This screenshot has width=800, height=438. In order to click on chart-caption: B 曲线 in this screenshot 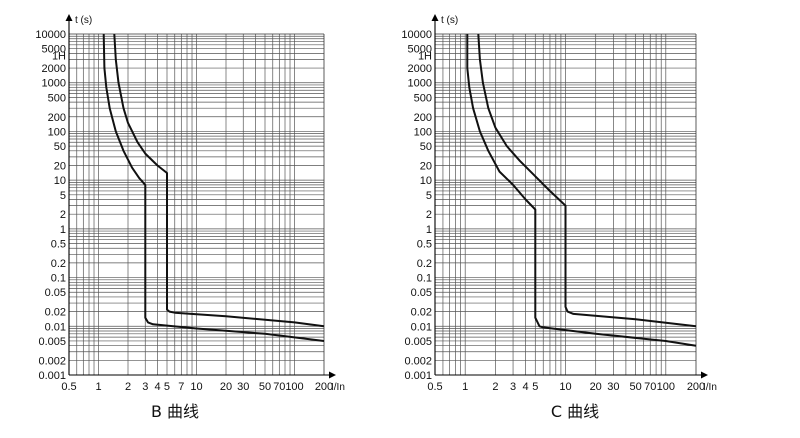, I will do `click(175, 411)`.